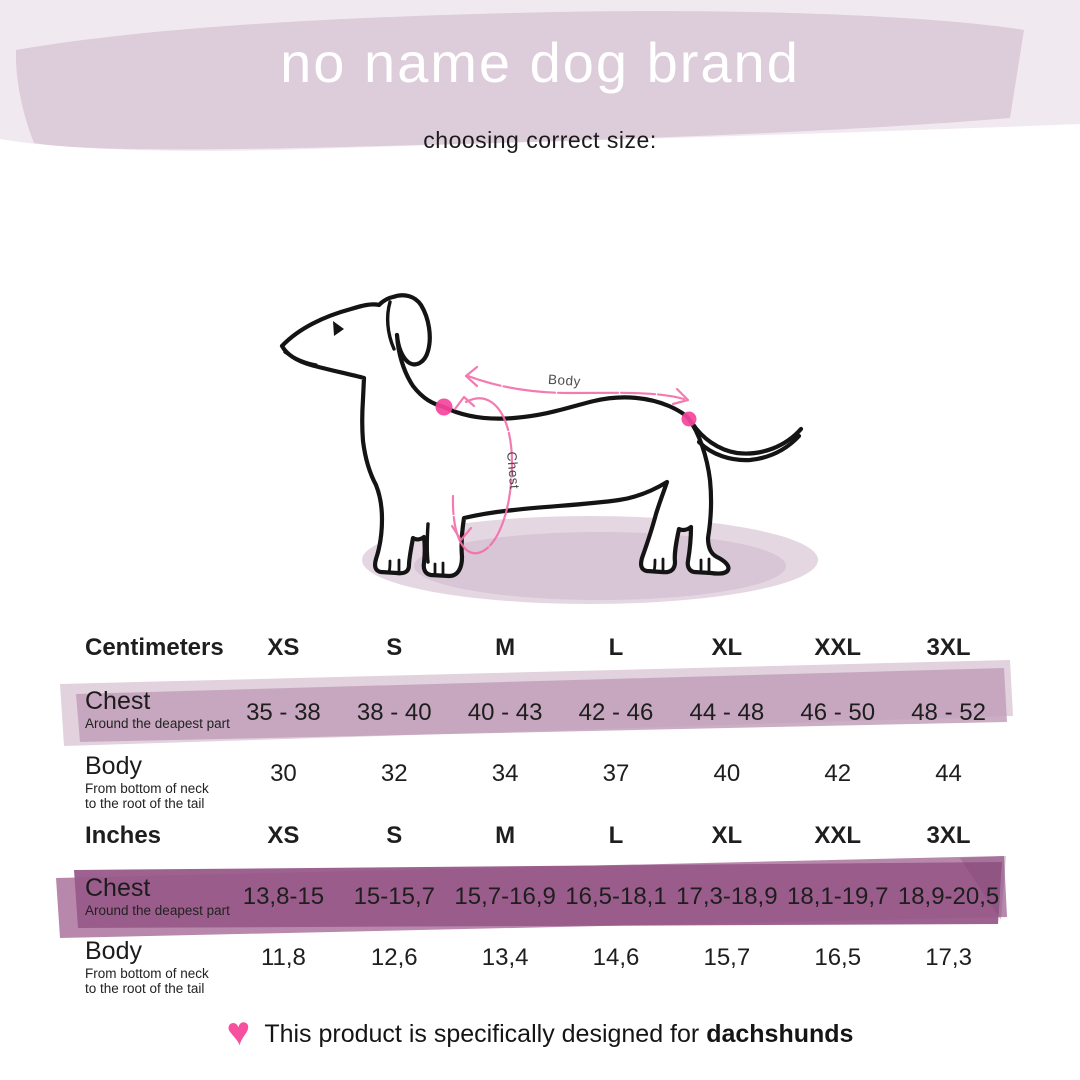  Describe the element at coordinates (540, 62) in the screenshot. I see `brand-title: no name dog brand` at that location.